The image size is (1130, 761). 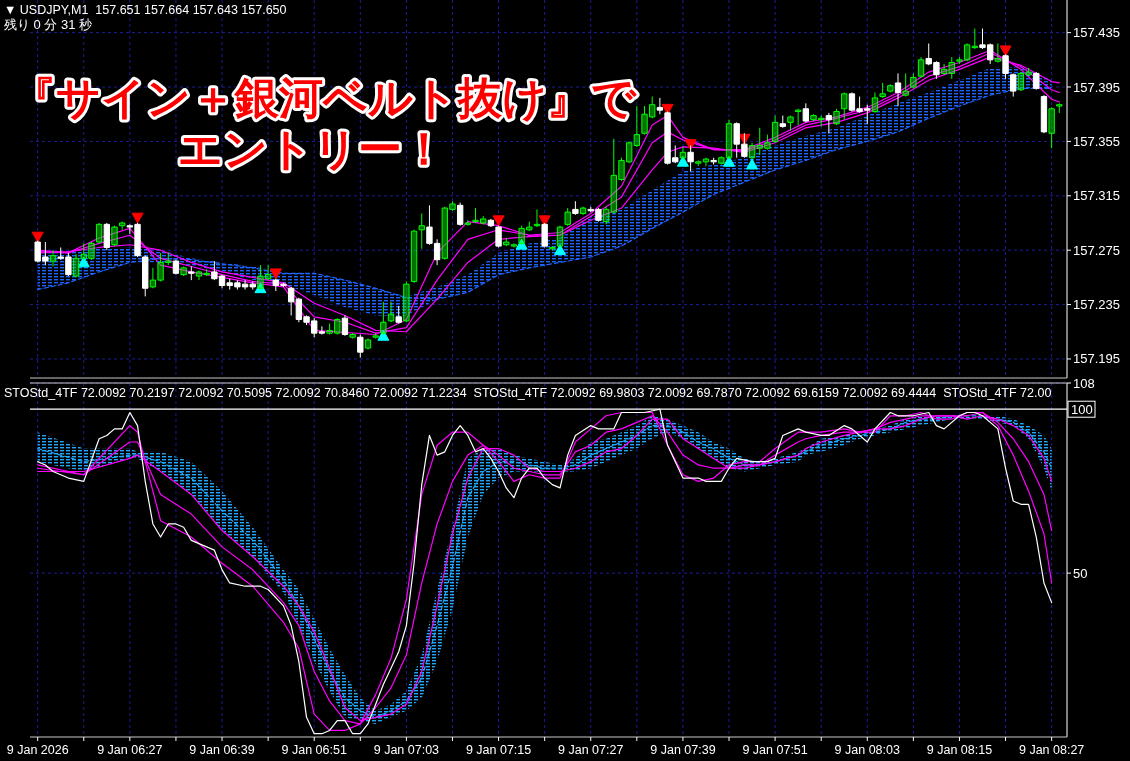 I want to click on y-tick-label: 157.235, so click(x=1096, y=305).